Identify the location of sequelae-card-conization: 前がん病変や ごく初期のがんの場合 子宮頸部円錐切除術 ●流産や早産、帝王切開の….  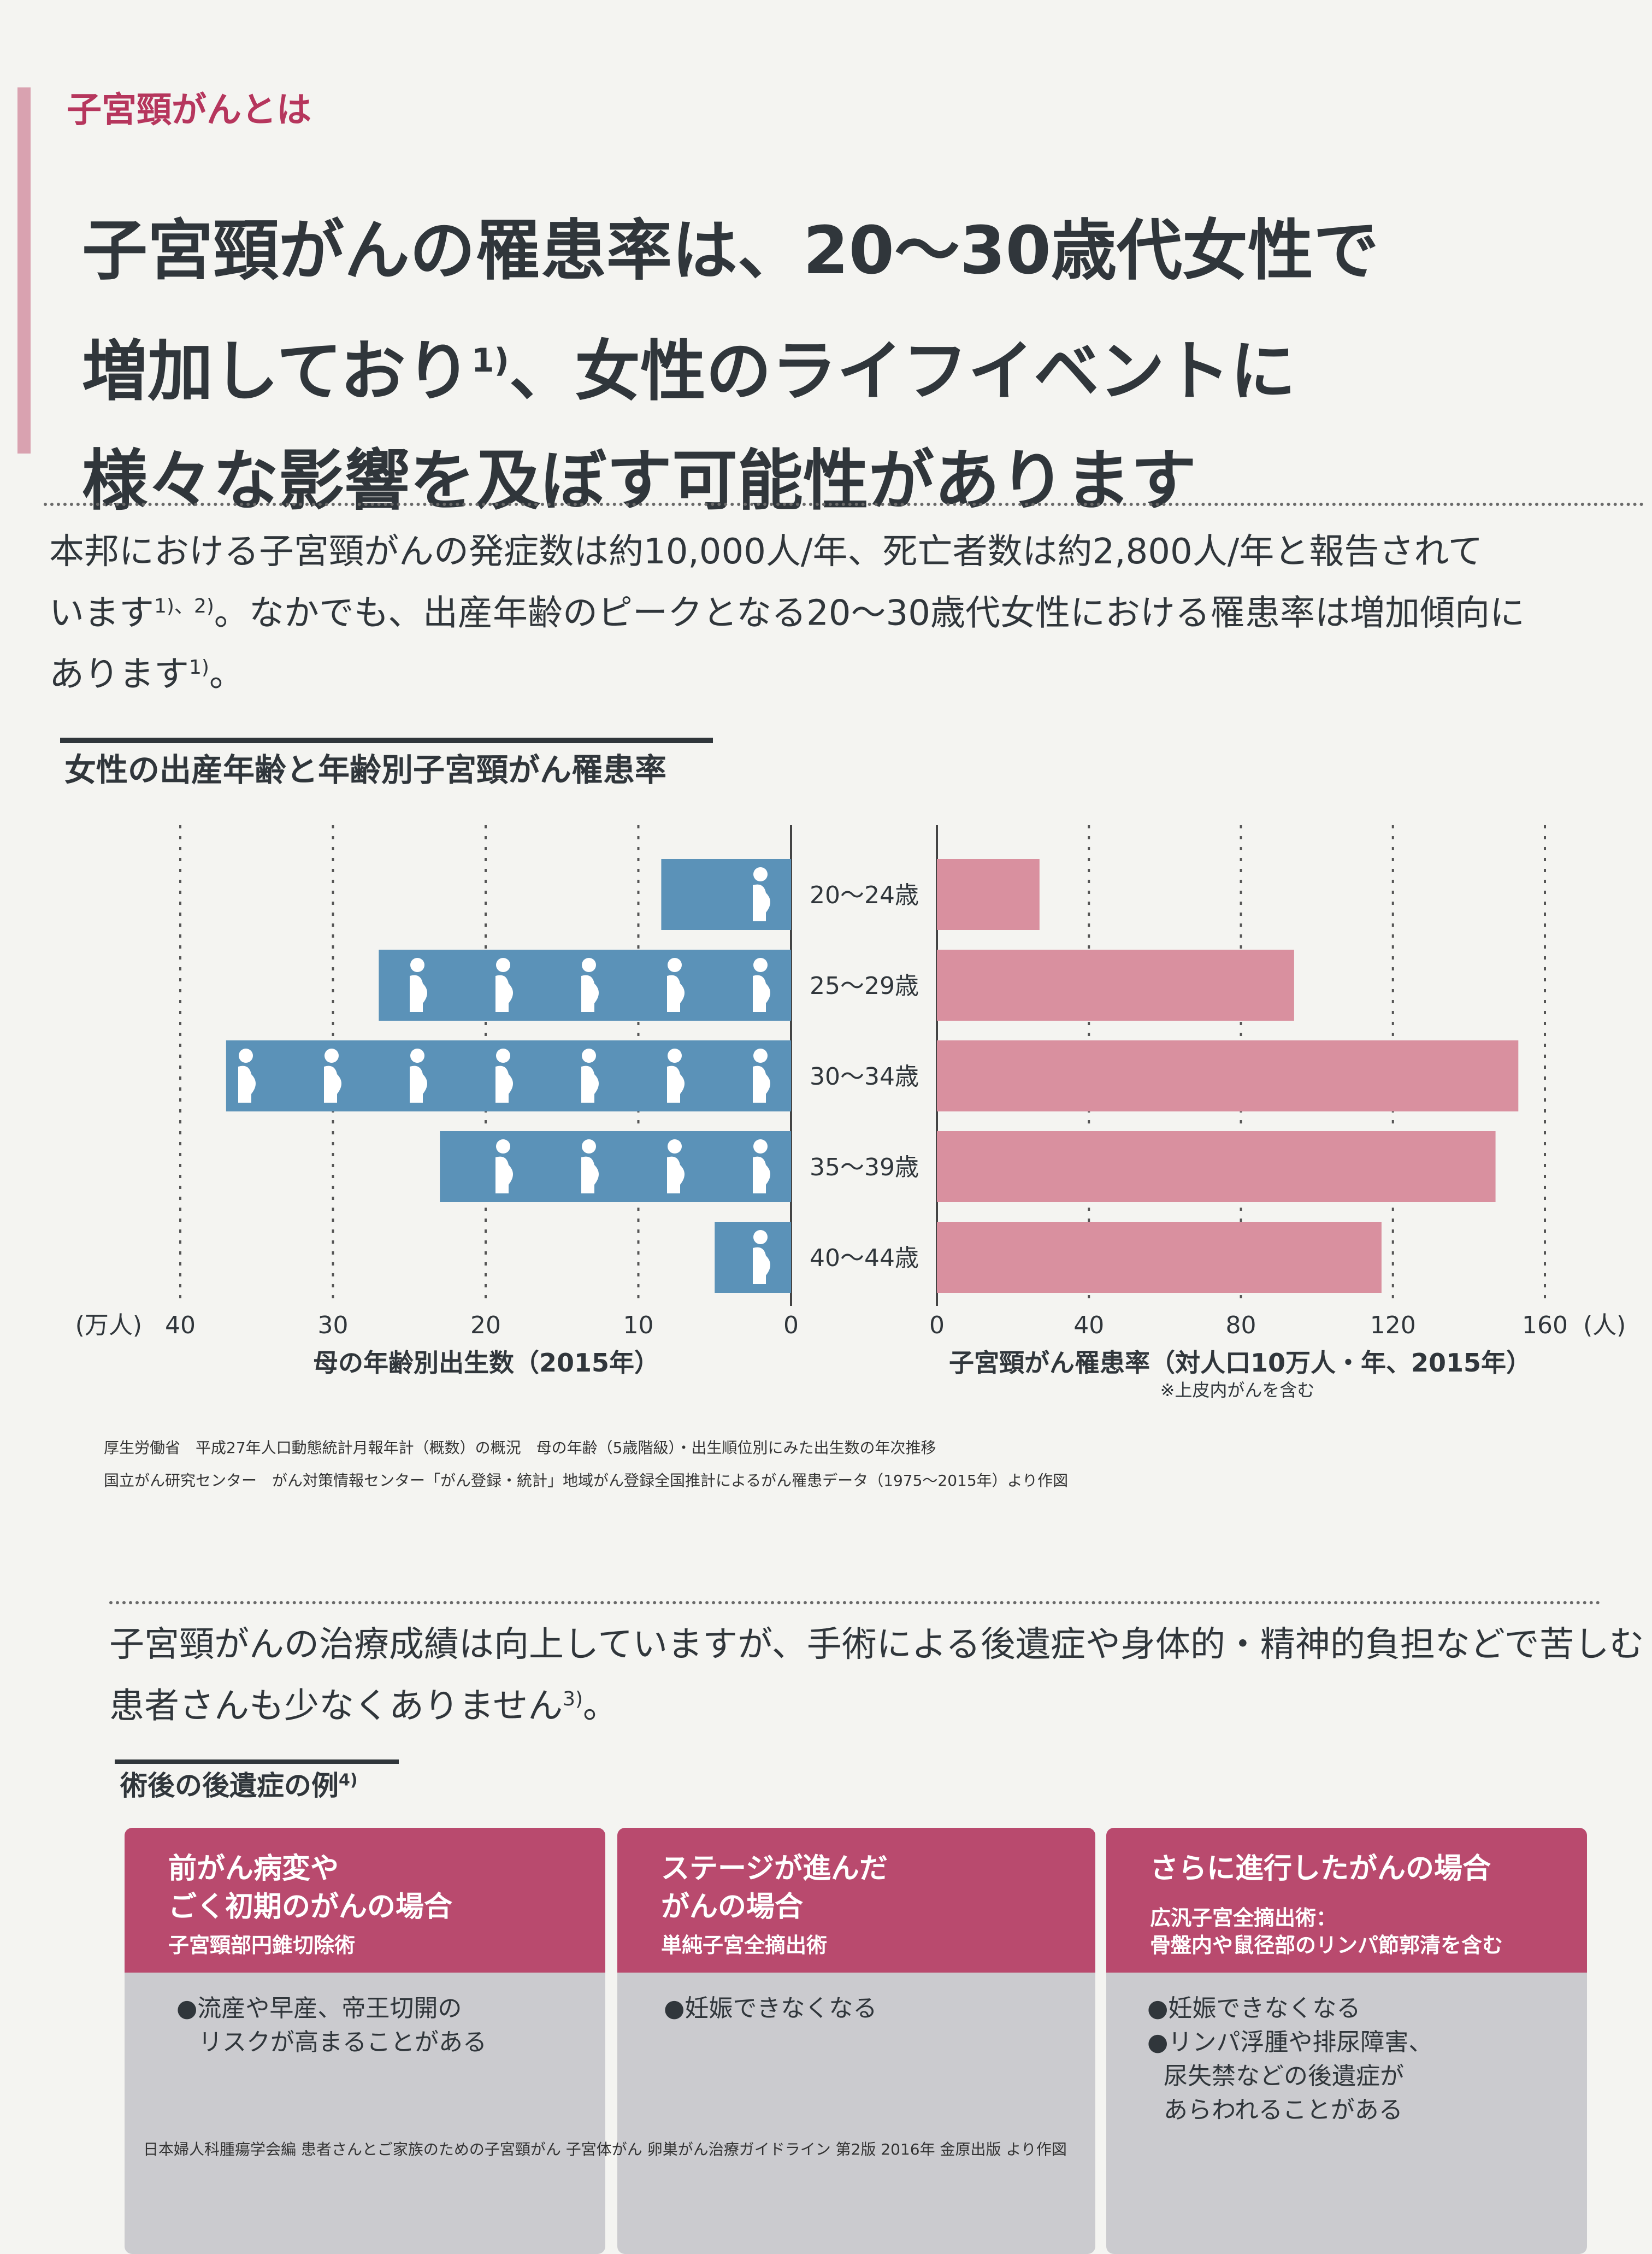
(365, 2041).